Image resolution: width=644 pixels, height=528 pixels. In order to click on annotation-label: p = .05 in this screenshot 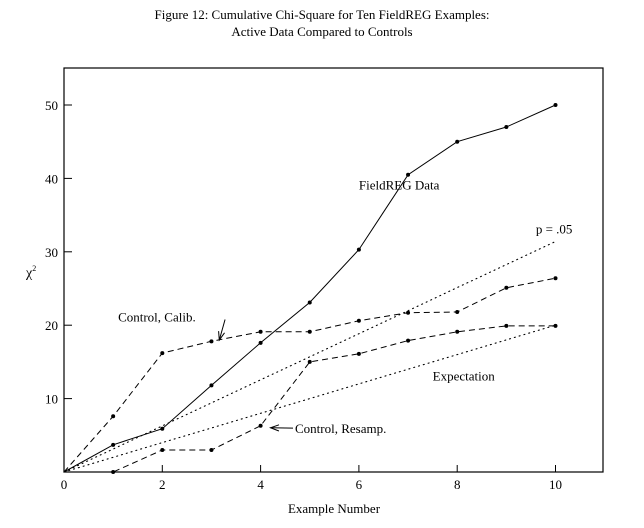, I will do `click(554, 228)`.